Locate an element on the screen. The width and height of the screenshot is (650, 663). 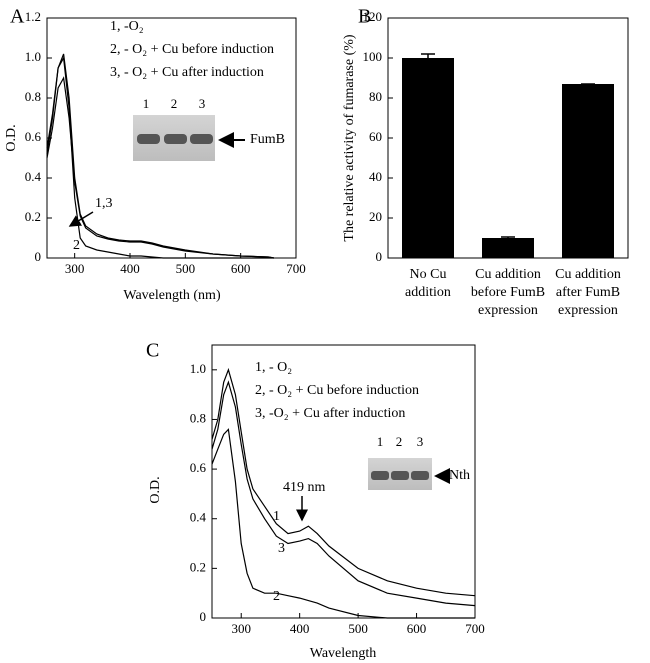
y-tick-label: 120 is located at coordinates (373, 16).